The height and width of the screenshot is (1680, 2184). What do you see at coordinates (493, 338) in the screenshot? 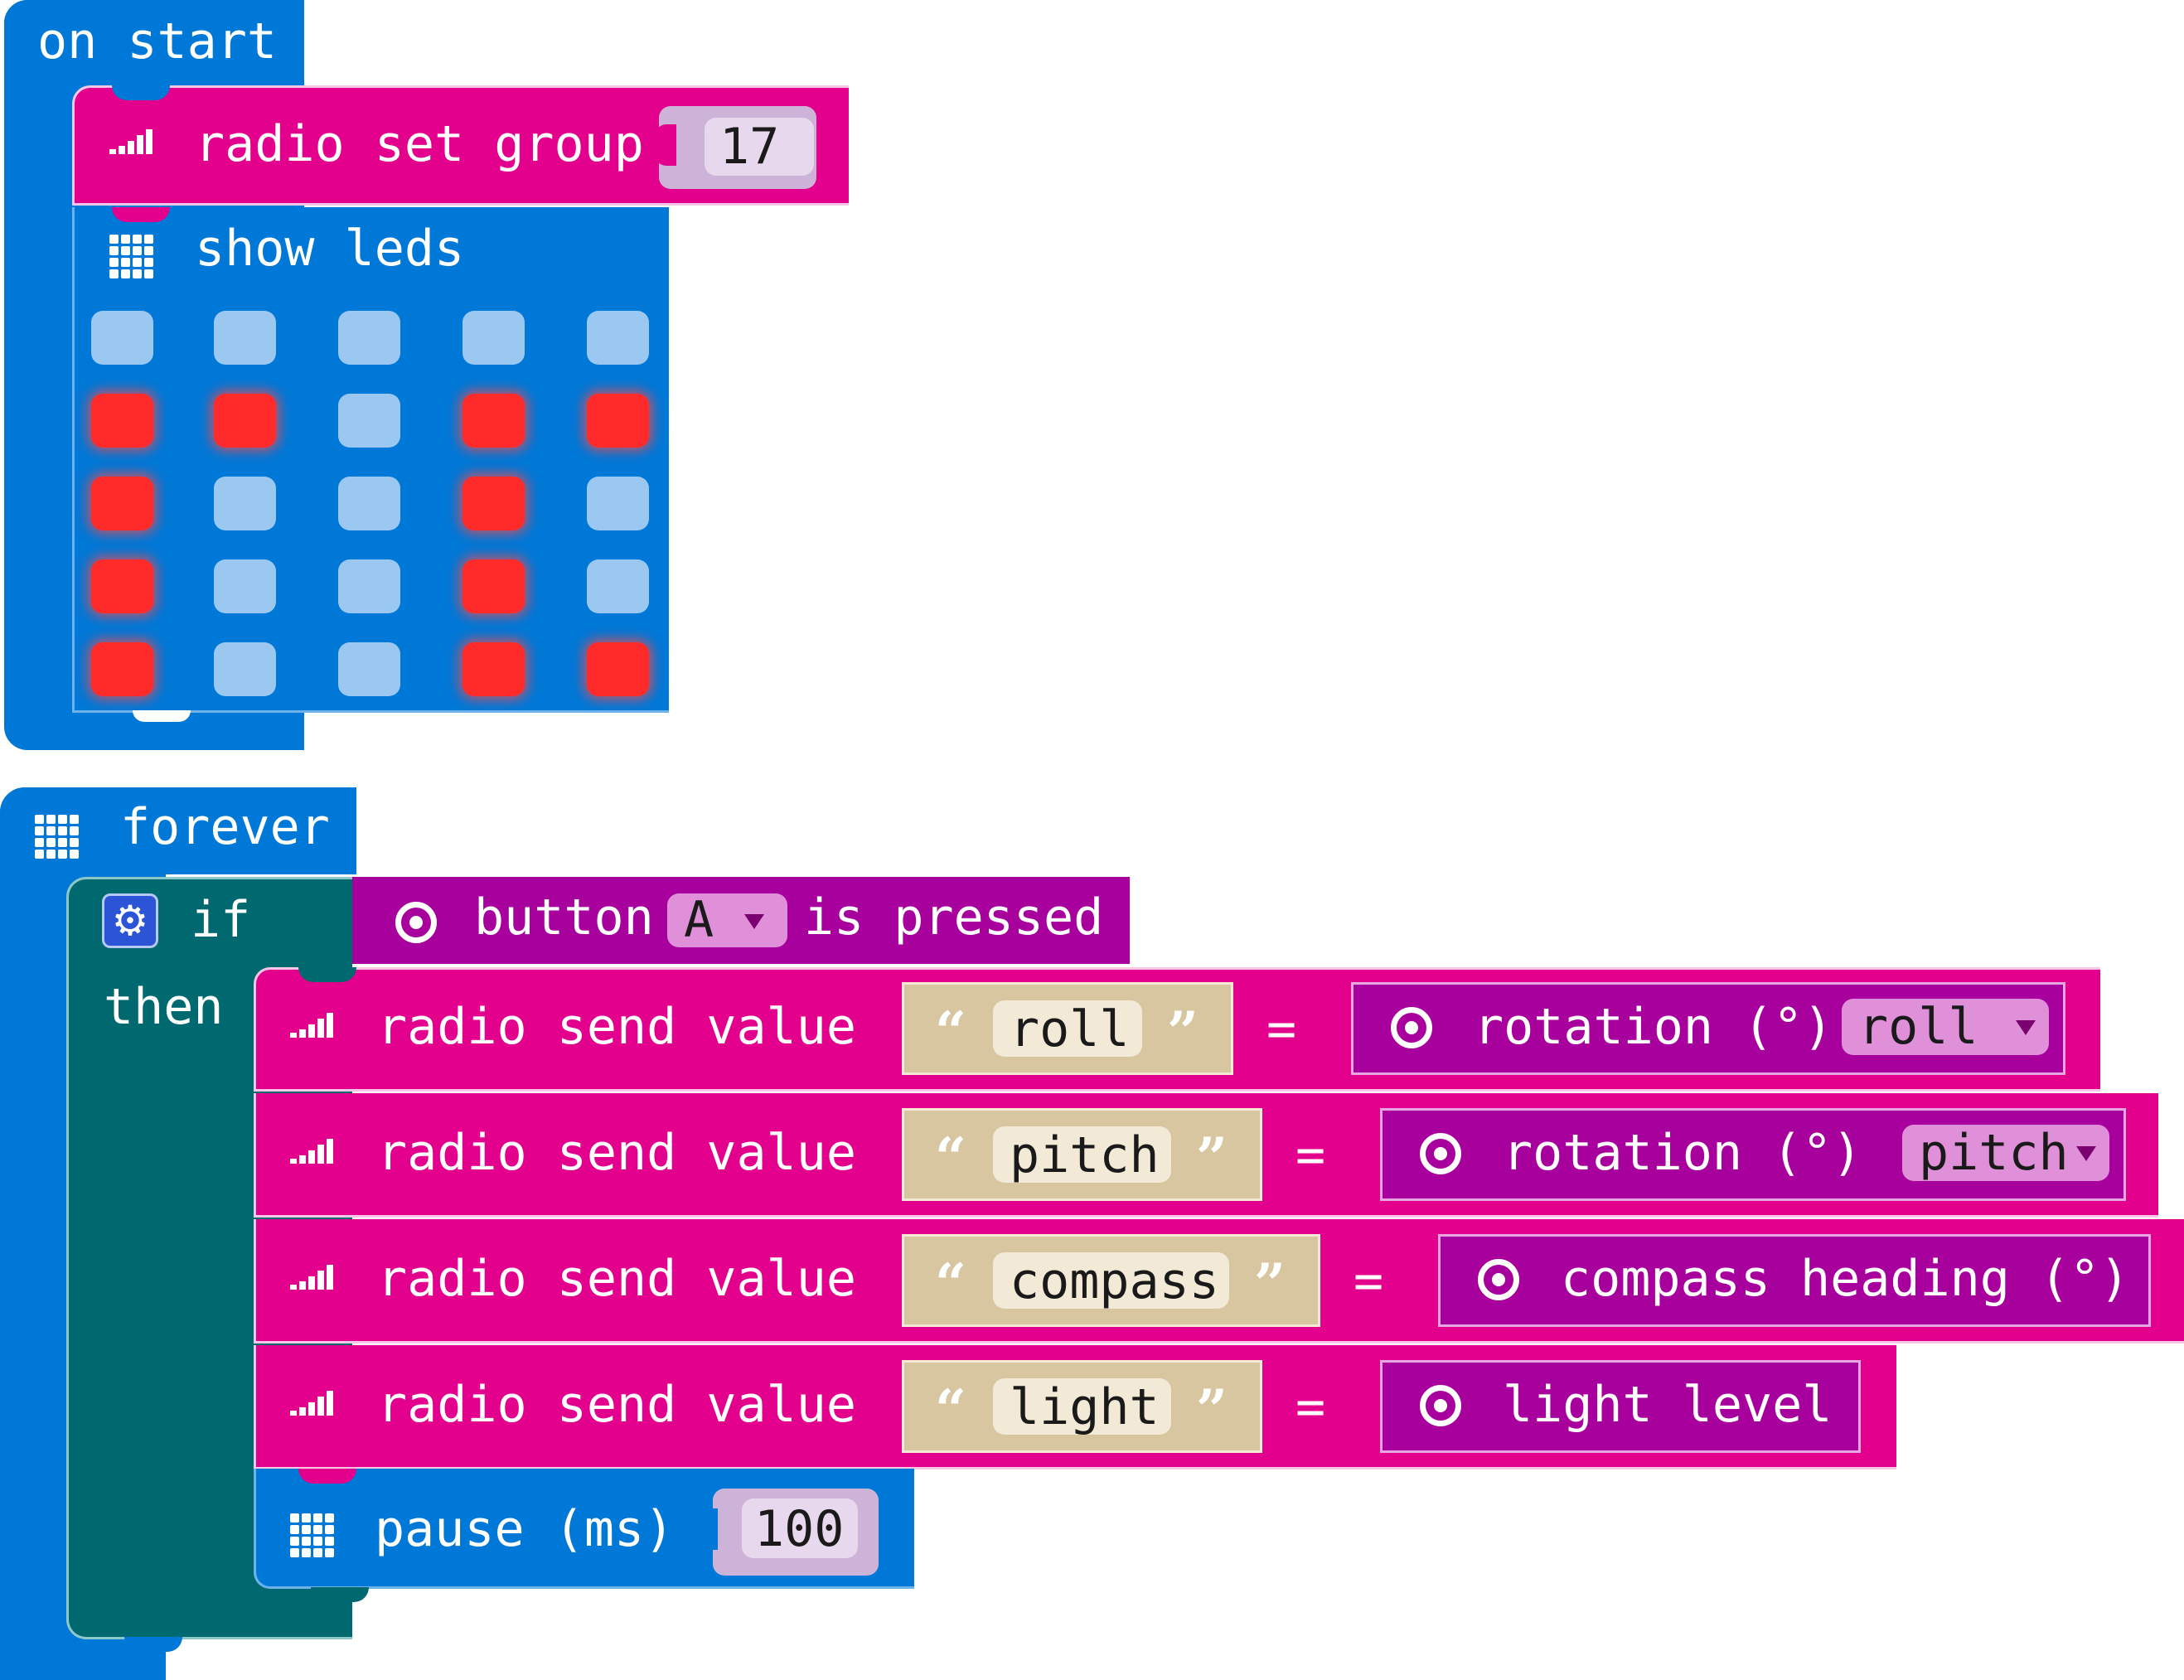
I see `led-r1-c4` at bounding box center [493, 338].